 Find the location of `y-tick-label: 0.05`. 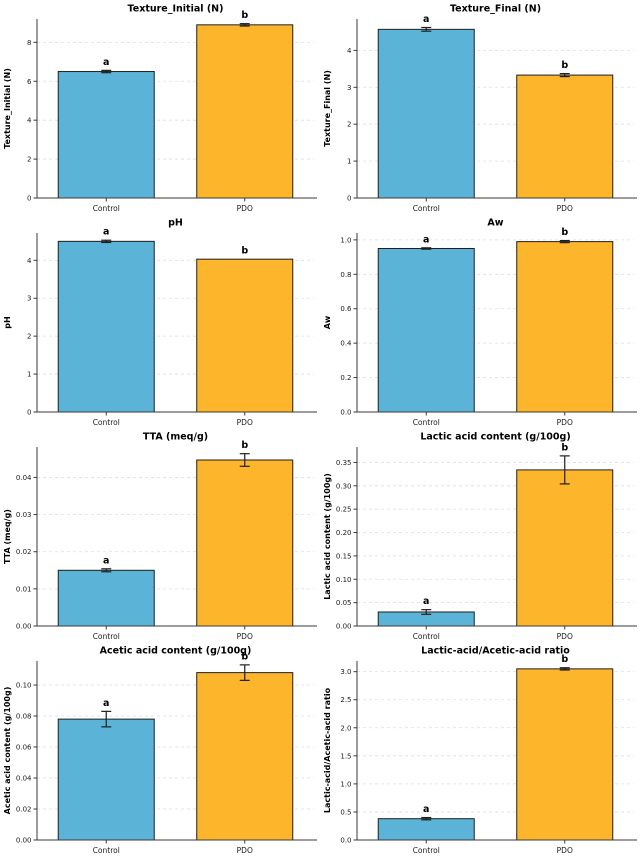

y-tick-label: 0.05 is located at coordinates (344, 603).